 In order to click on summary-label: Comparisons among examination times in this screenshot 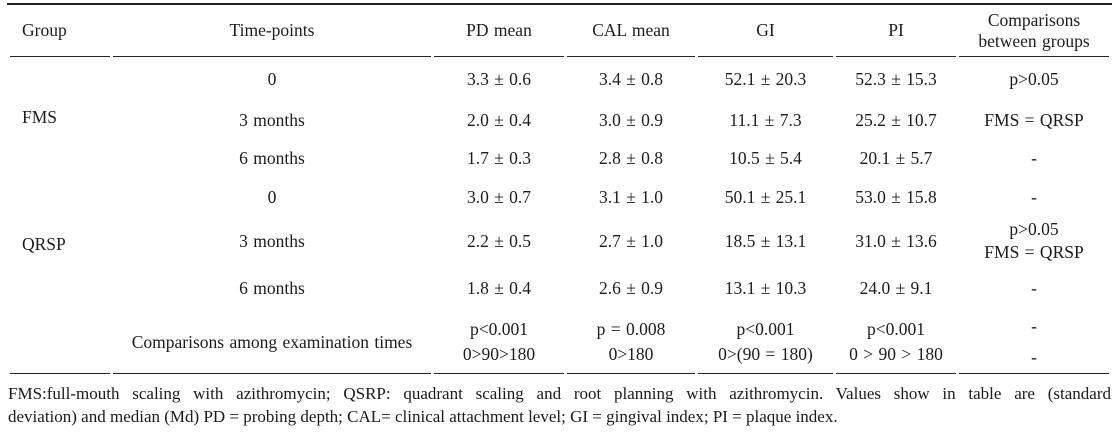, I will do `click(272, 342)`.